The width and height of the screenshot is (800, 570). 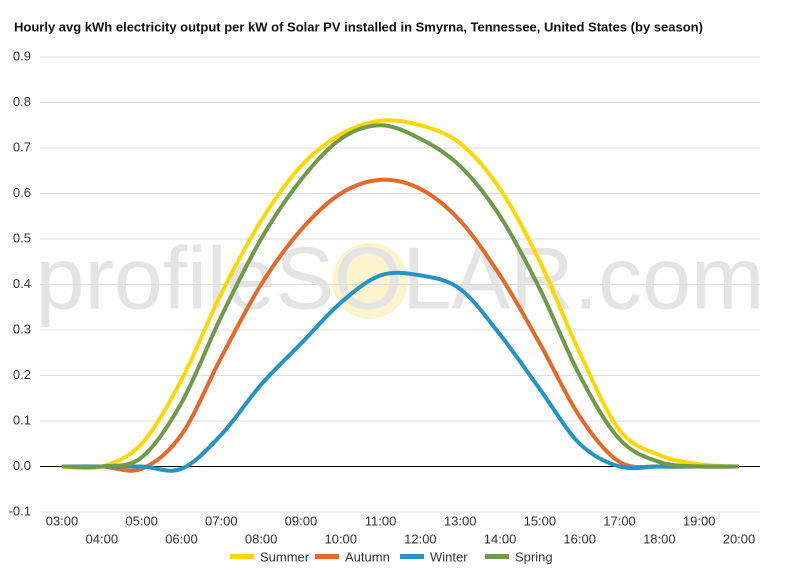 I want to click on y-tick-label: 0.0, so click(x=22, y=465).